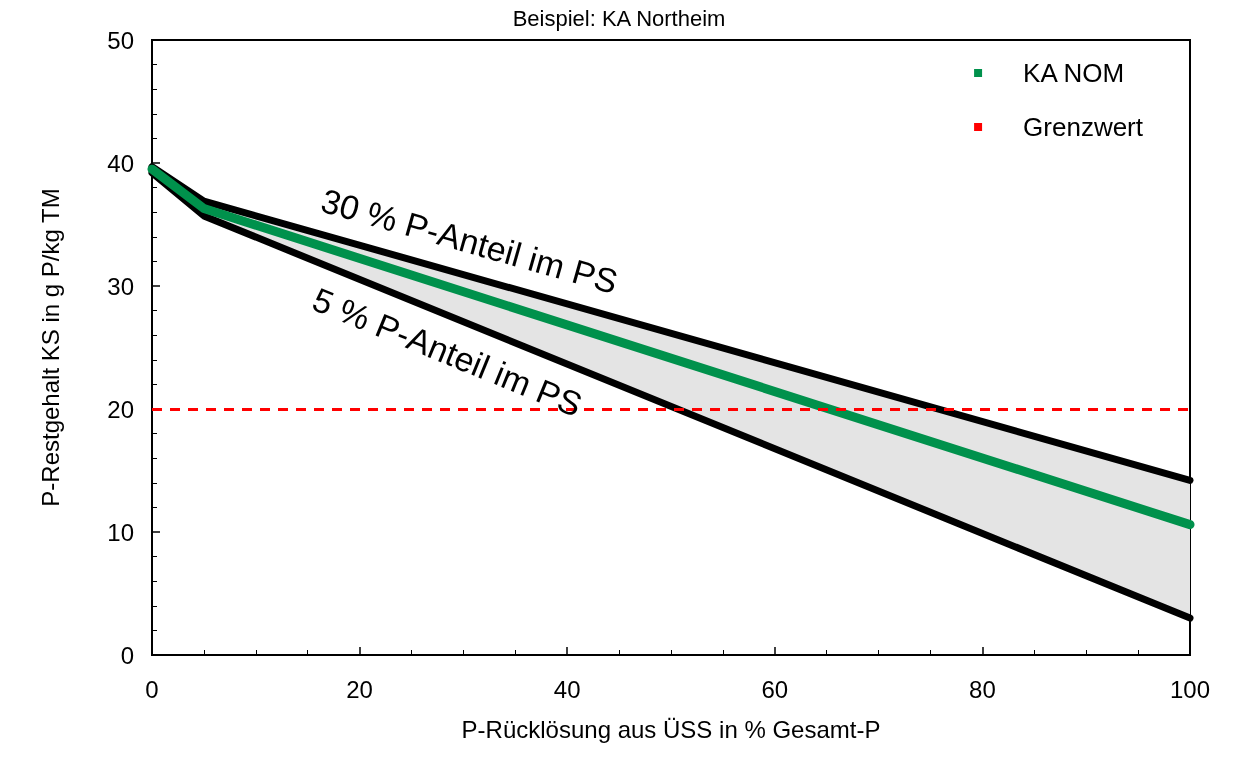 The width and height of the screenshot is (1238, 767). What do you see at coordinates (775, 689) in the screenshot?
I see `x-tick-label: 60` at bounding box center [775, 689].